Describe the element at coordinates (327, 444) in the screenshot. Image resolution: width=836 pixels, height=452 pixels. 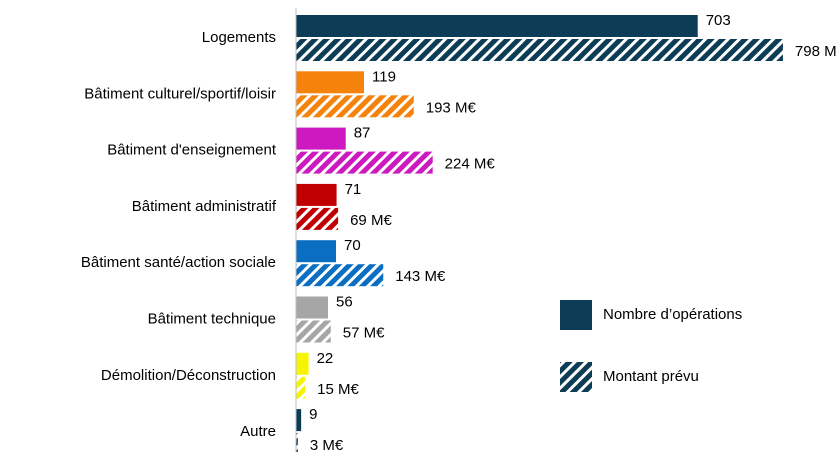
I see `value-label: 3 M€` at that location.